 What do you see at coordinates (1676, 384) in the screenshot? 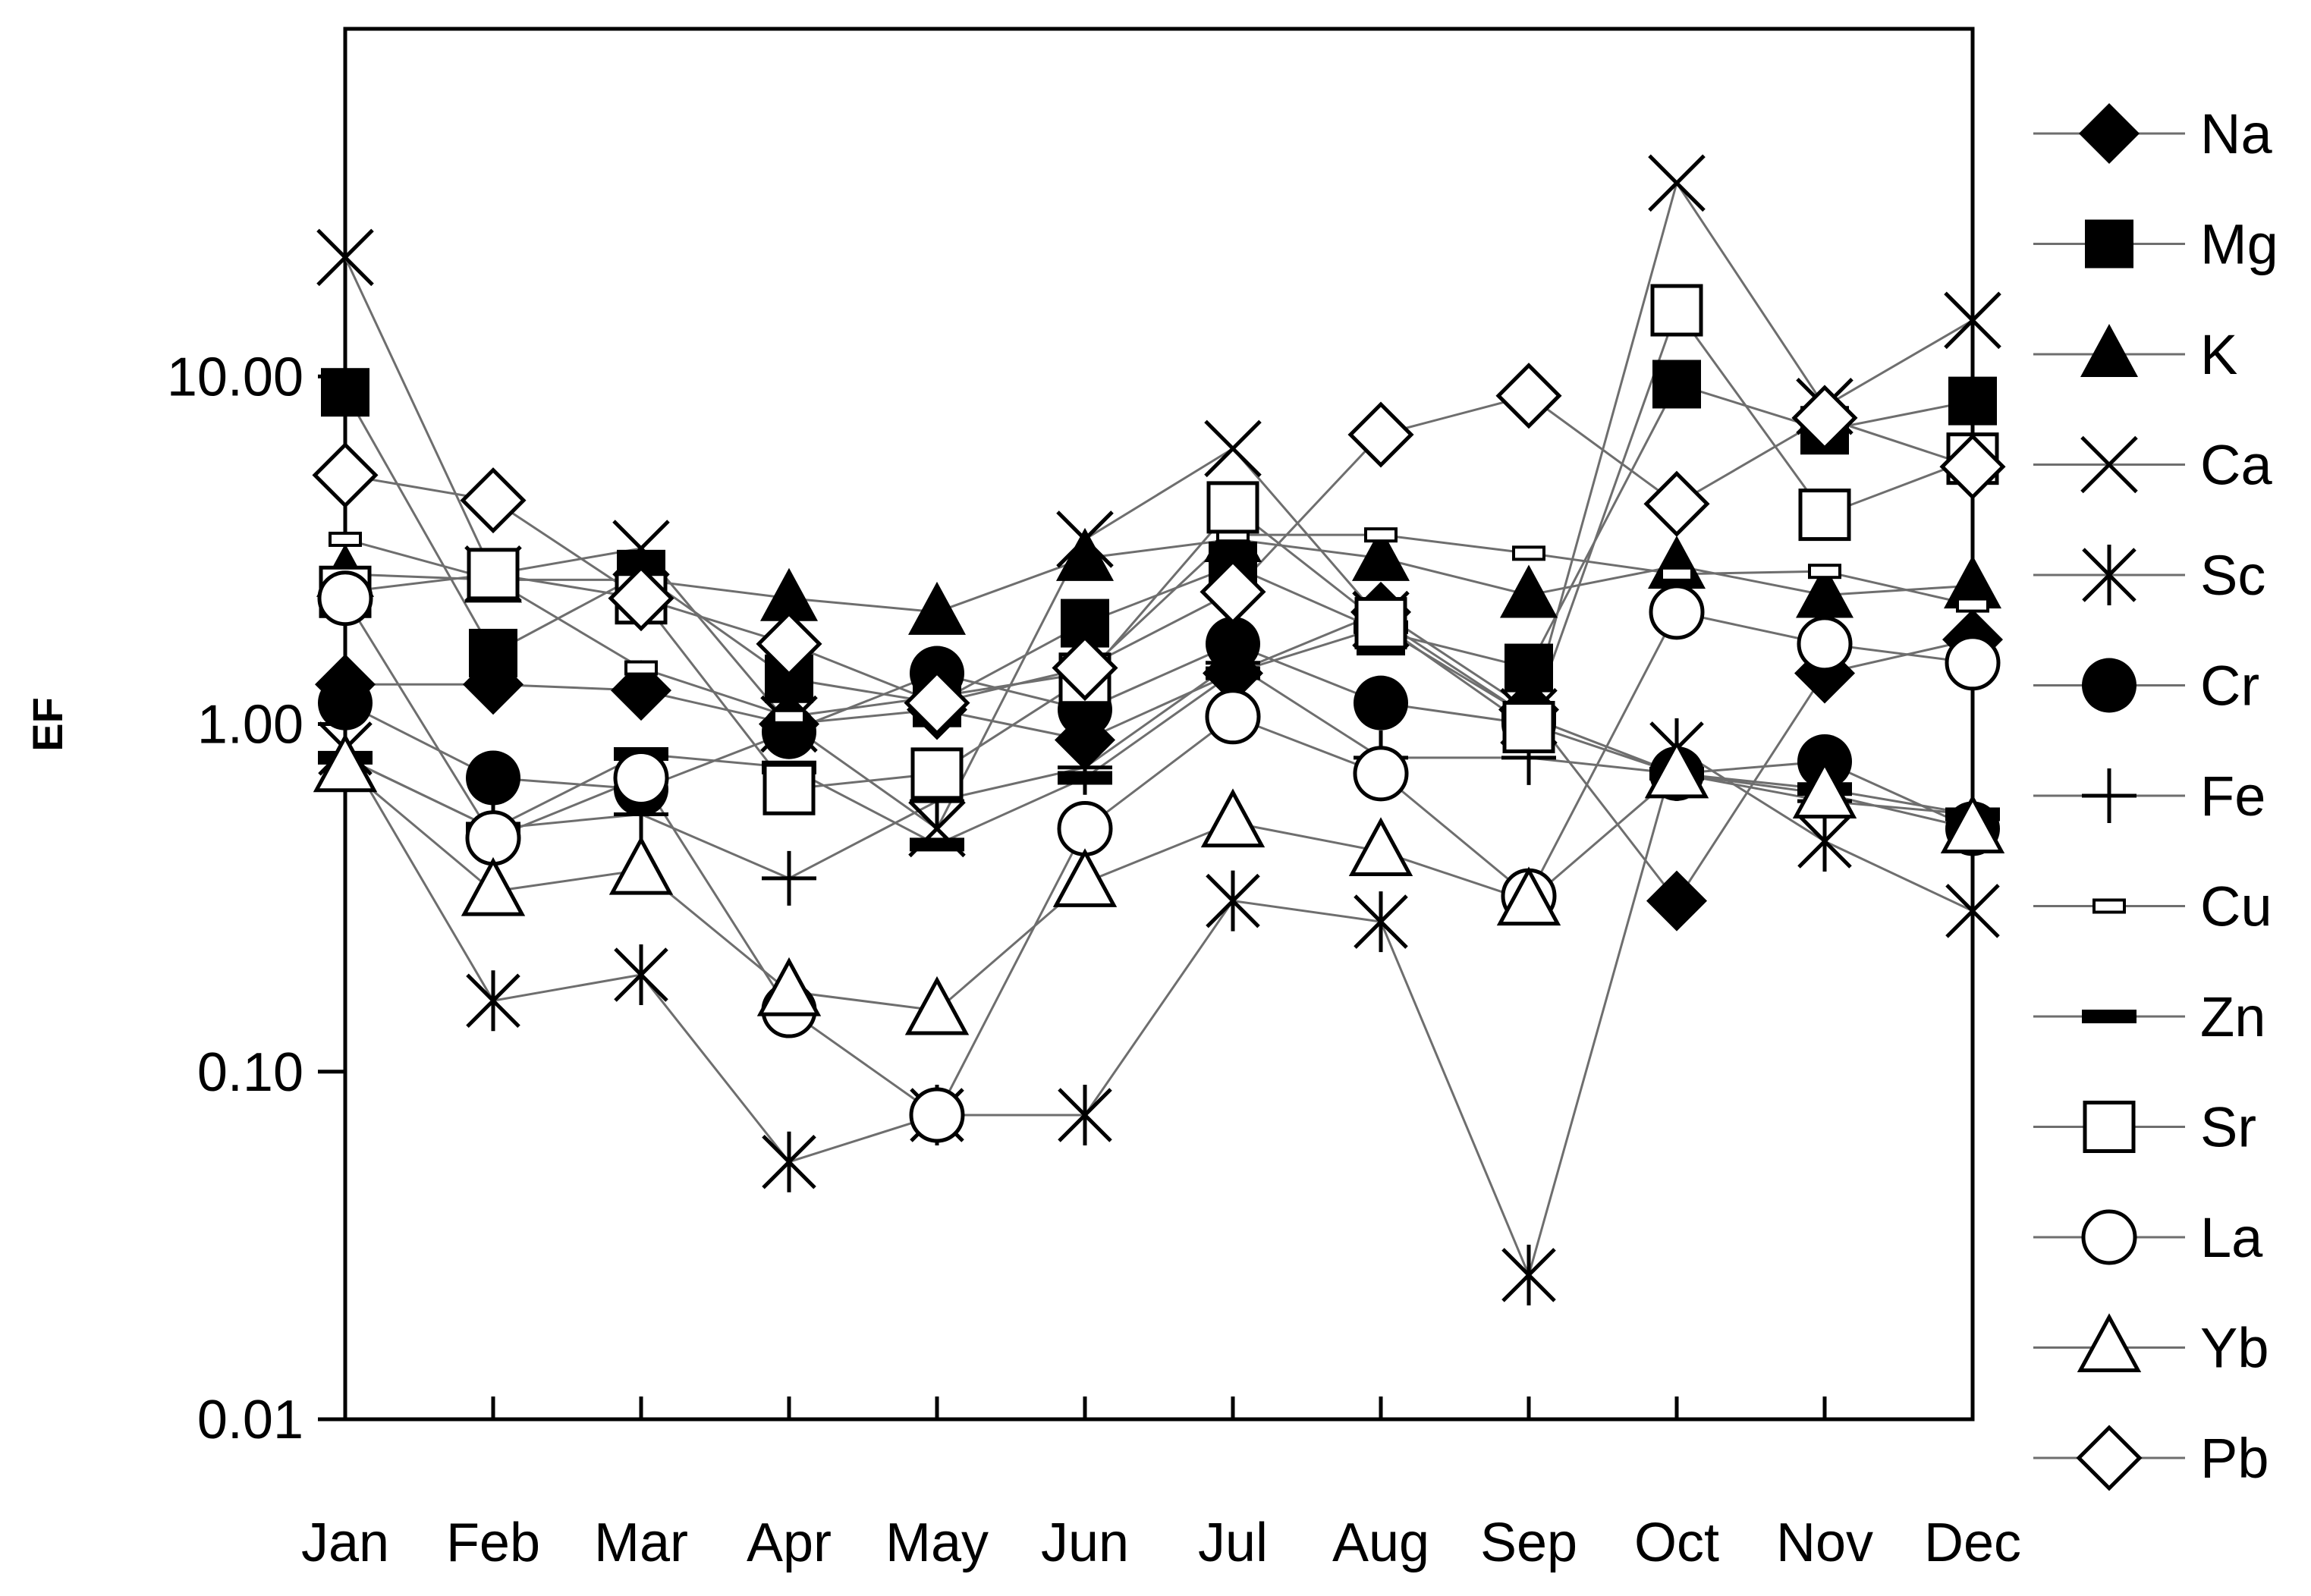
I see `point-mg-oct` at bounding box center [1676, 384].